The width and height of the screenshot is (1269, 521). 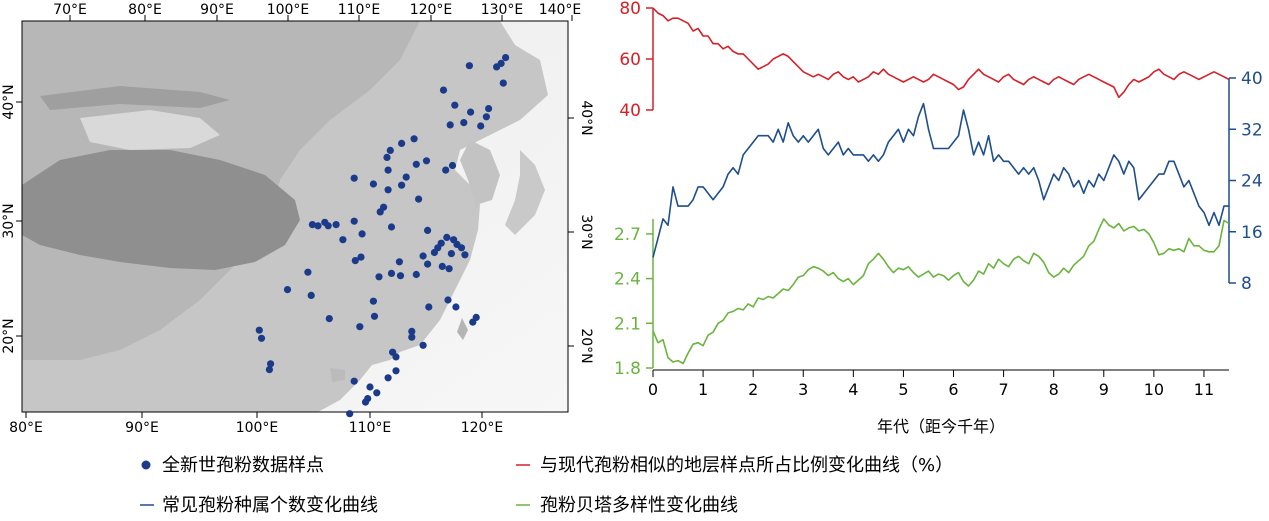 I want to click on x-tick-label: 3, so click(x=803, y=389).